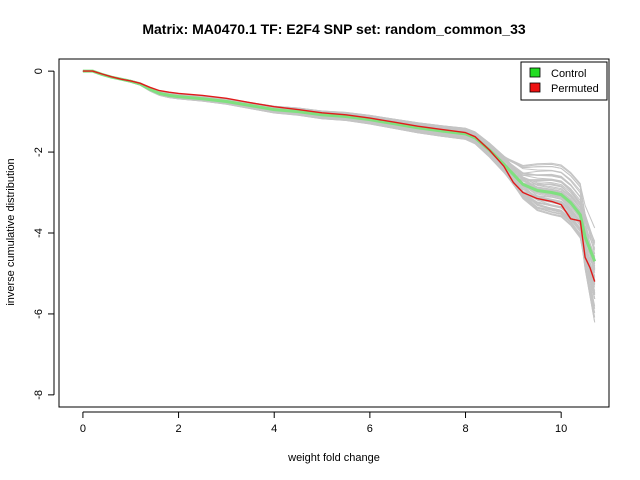 This screenshot has width=640, height=480. What do you see at coordinates (39, 71) in the screenshot?
I see `y-tick-label: 0` at bounding box center [39, 71].